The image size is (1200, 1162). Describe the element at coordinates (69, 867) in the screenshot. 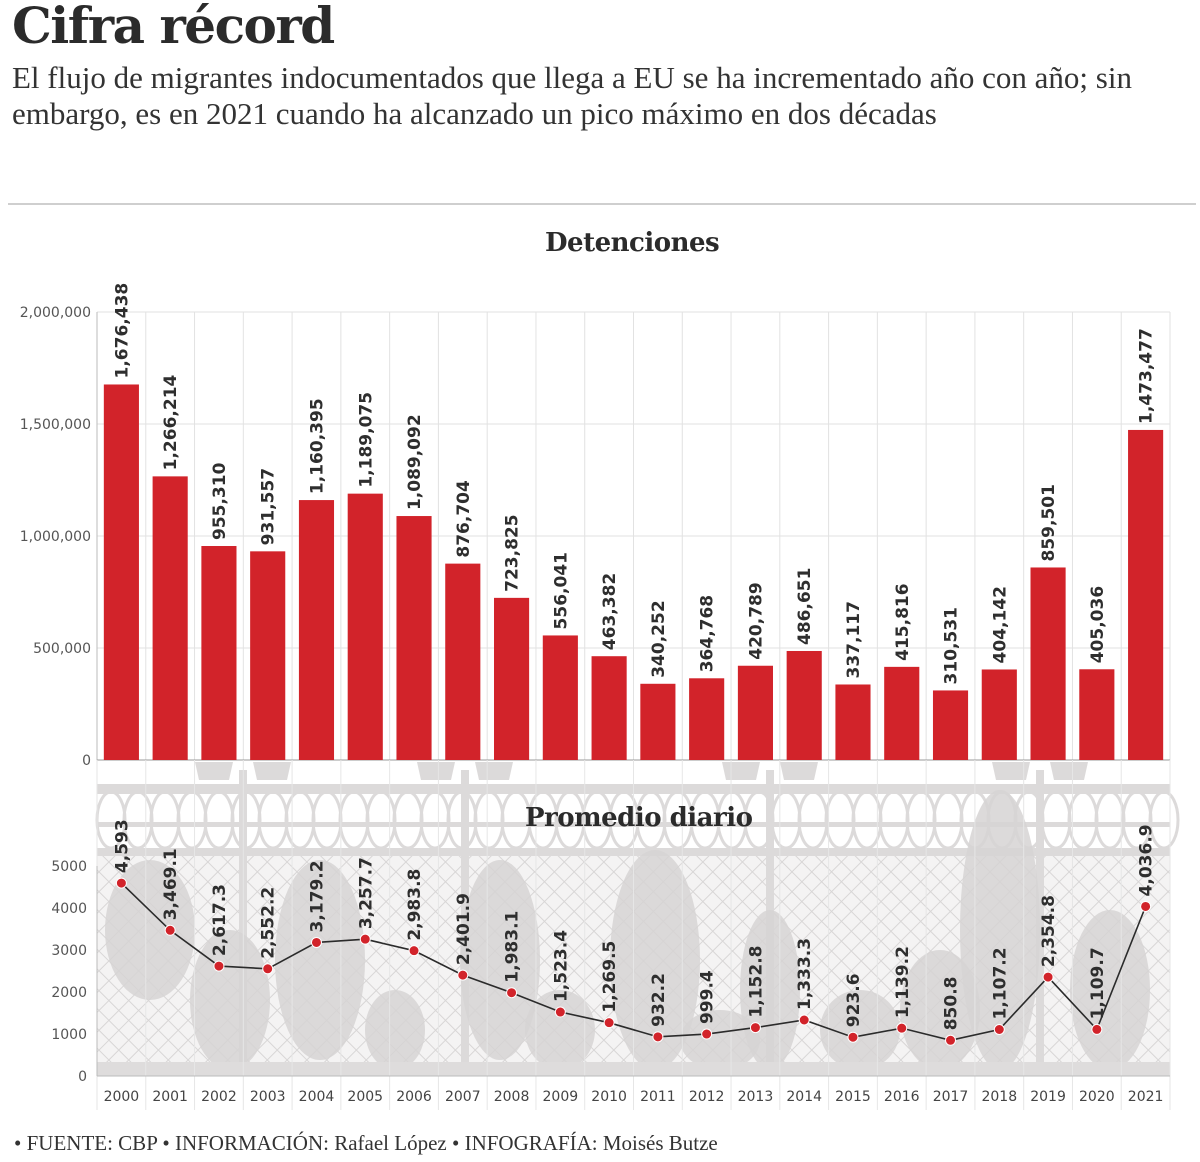

I see `y-tick-label: 5000` at that location.